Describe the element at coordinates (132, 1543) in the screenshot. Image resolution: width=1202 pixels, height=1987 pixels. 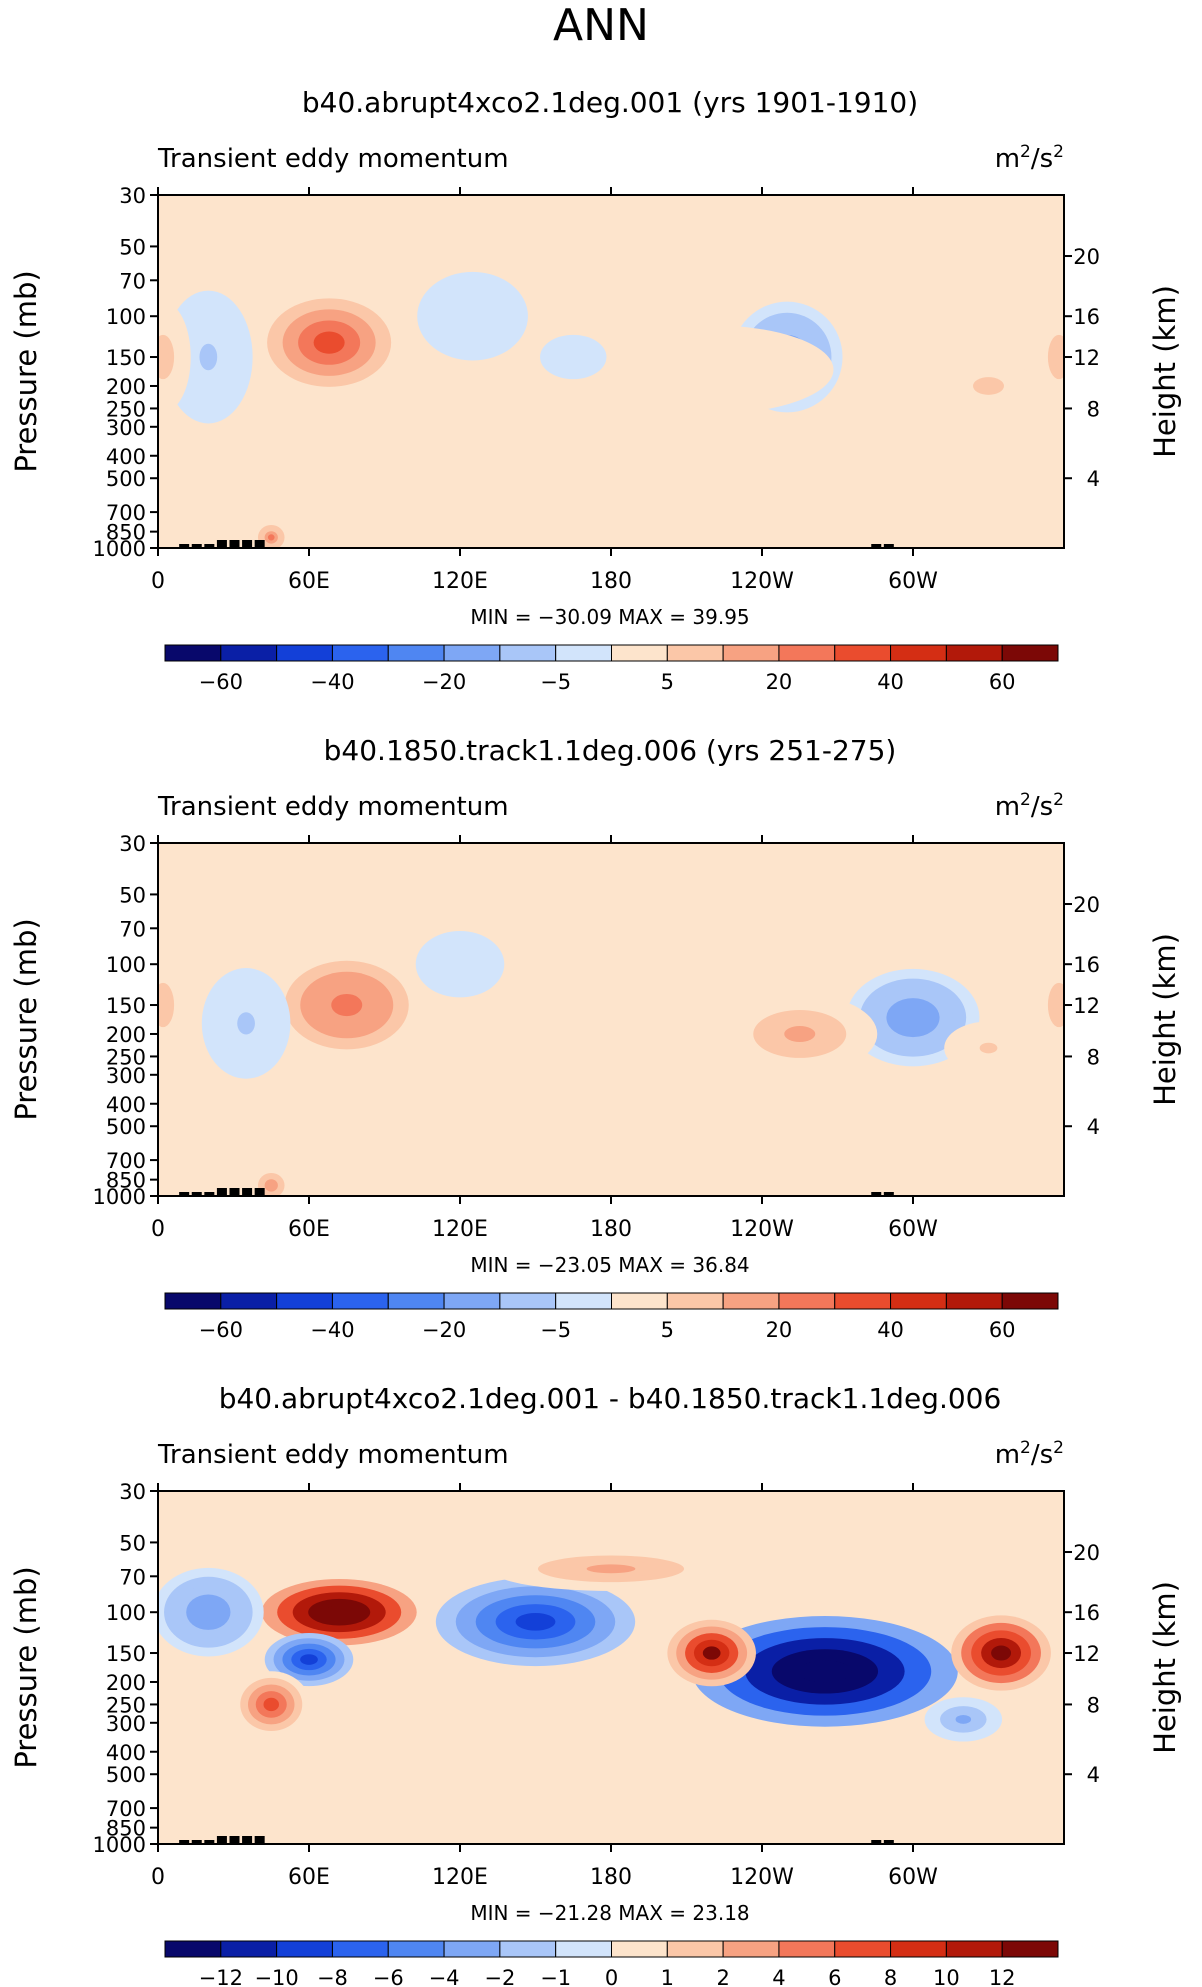
I see `pressure-tick-label: 50` at that location.